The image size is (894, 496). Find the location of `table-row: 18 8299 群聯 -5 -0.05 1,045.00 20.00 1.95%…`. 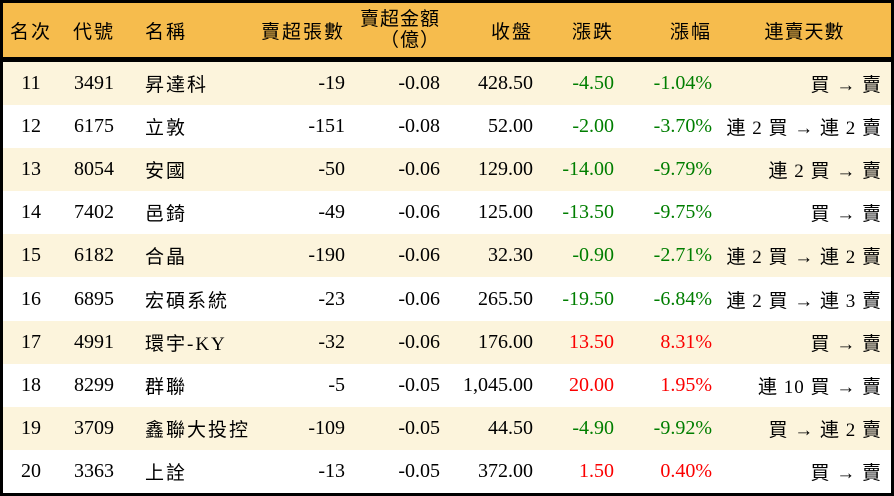

table-row: 18 8299 群聯 -5 -0.05 1,045.00 20.00 1.95%… is located at coordinates (447, 385).